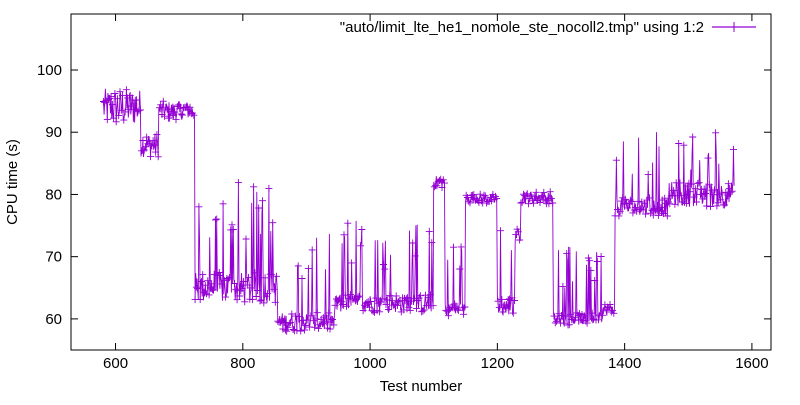 The width and height of the screenshot is (800, 405). Describe the element at coordinates (624, 363) in the screenshot. I see `x-tick-label: 1400` at that location.